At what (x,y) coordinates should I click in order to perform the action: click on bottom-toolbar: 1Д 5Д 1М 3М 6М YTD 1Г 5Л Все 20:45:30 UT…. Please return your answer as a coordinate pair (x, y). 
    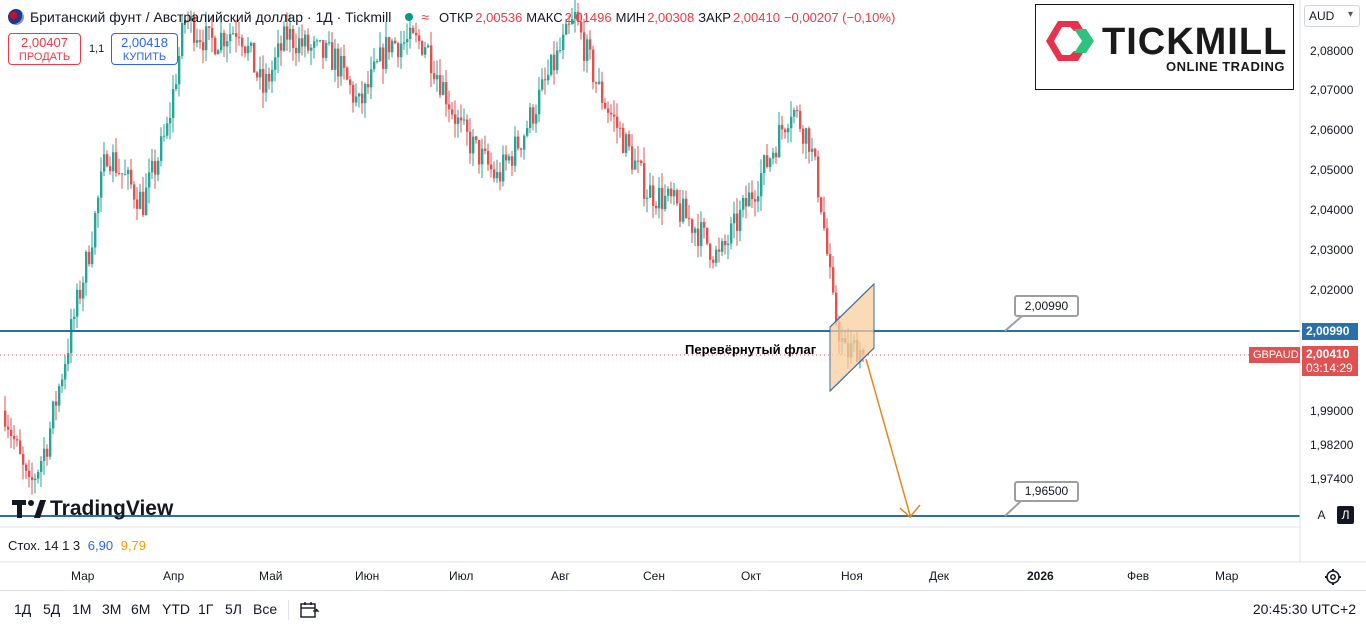
    Looking at the image, I should click on (683, 608).